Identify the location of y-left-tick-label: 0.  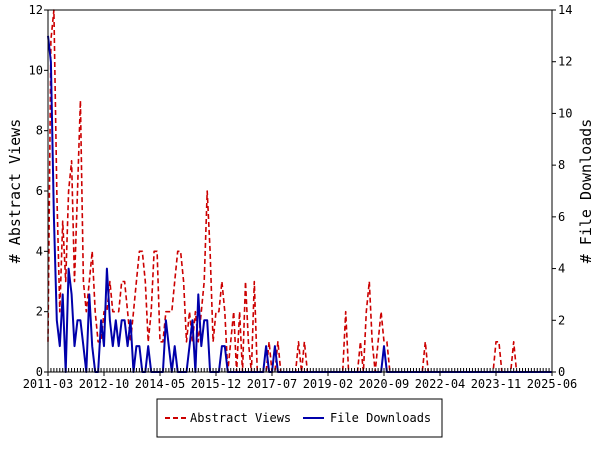
(39, 372).